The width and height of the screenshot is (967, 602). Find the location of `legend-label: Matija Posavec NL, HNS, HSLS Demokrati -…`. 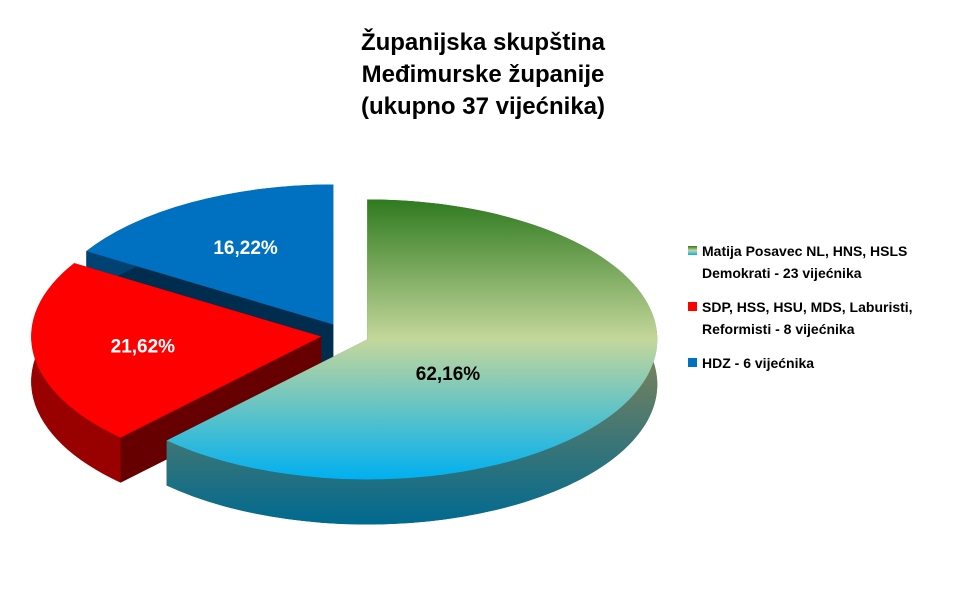

legend-label: Matija Posavec NL, HNS, HSLS Demokrati -… is located at coordinates (805, 262).